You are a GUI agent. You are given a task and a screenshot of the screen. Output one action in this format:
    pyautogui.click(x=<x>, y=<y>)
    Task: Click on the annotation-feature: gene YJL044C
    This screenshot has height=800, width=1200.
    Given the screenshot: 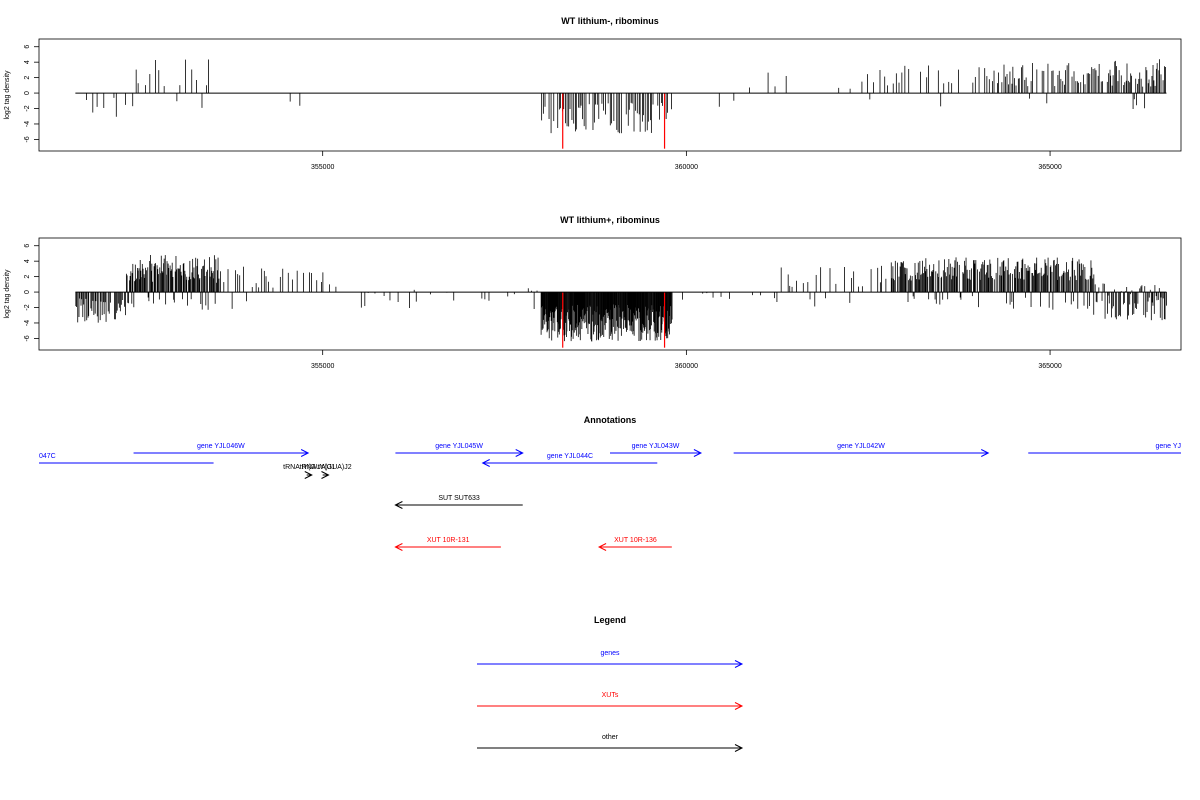 What is the action you would take?
    pyautogui.click(x=569, y=460)
    